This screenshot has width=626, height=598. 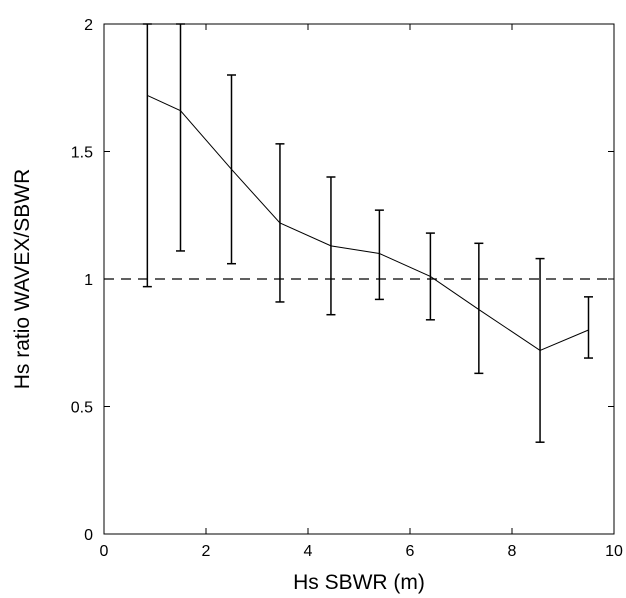 What do you see at coordinates (82, 408) in the screenshot?
I see `y-tick-label: 0.5` at bounding box center [82, 408].